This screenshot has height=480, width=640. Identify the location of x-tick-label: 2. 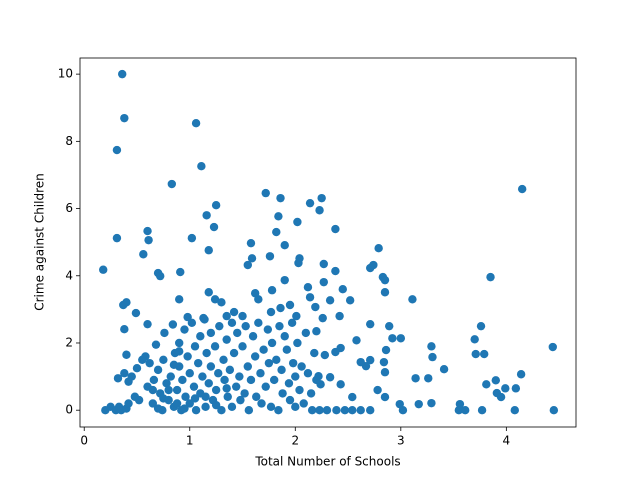
(295, 441).